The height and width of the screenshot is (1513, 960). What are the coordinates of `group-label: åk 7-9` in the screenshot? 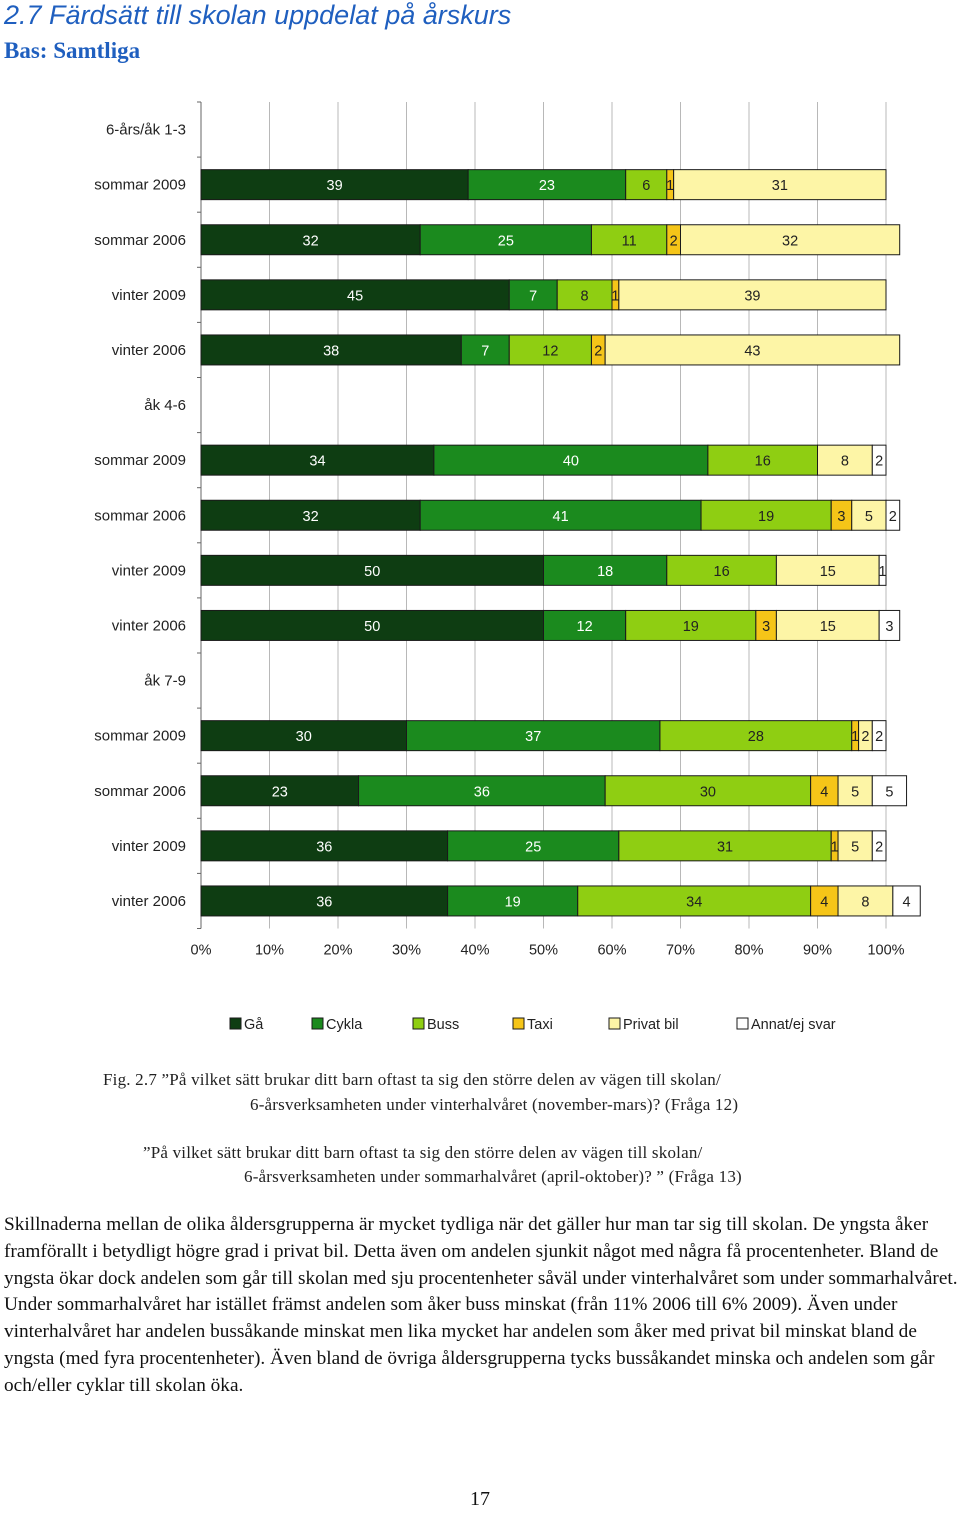 It's located at (165, 681).